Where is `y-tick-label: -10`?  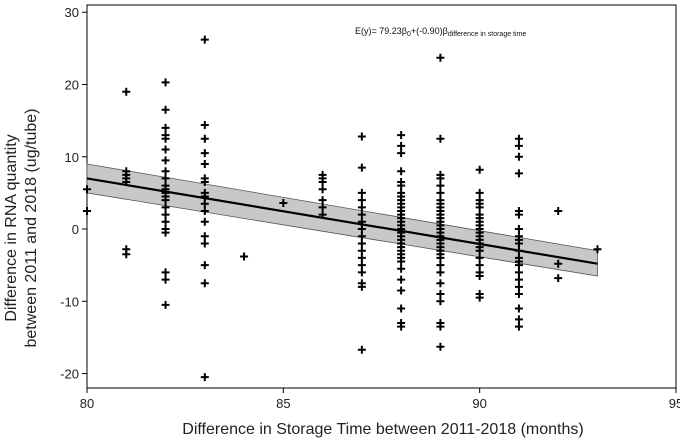
y-tick-label: -10 is located at coordinates (69, 301).